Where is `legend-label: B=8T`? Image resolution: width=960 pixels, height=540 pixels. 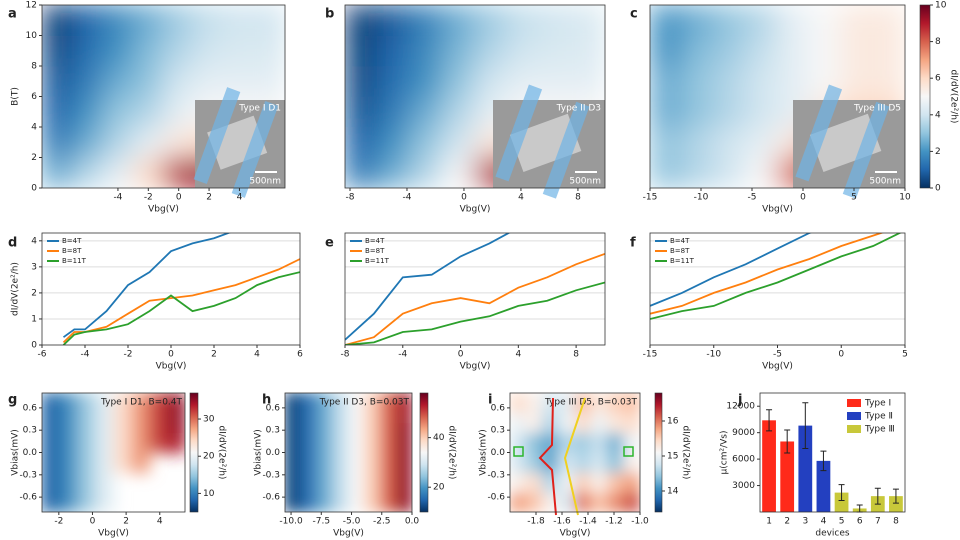 legend-label: B=8T is located at coordinates (680, 251).